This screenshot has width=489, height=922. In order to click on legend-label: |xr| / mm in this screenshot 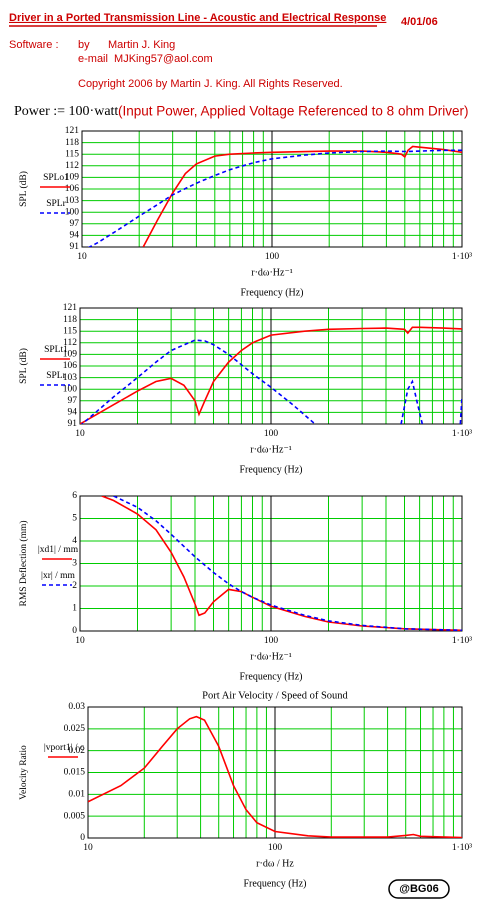, I will do `click(58, 576)`.